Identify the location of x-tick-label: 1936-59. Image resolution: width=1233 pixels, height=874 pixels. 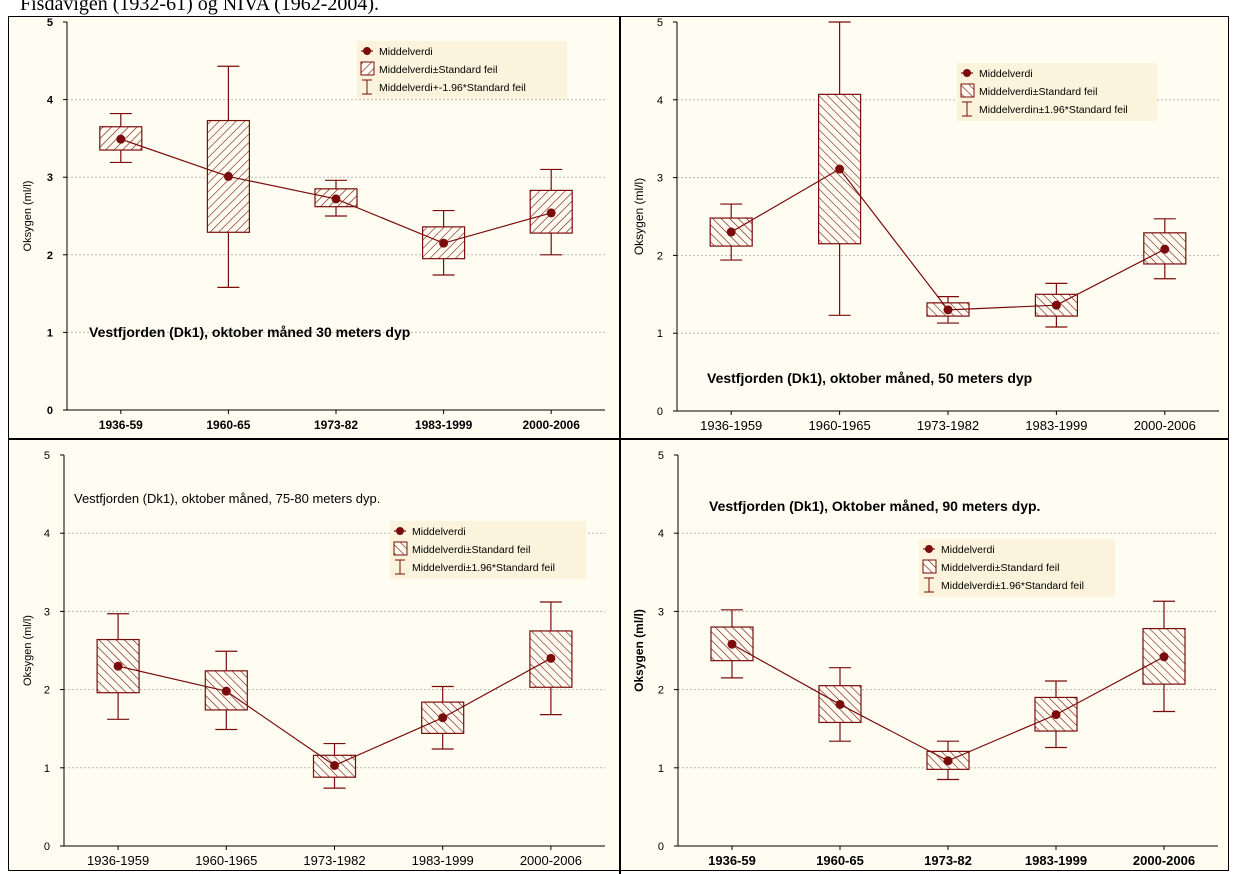
(732, 860).